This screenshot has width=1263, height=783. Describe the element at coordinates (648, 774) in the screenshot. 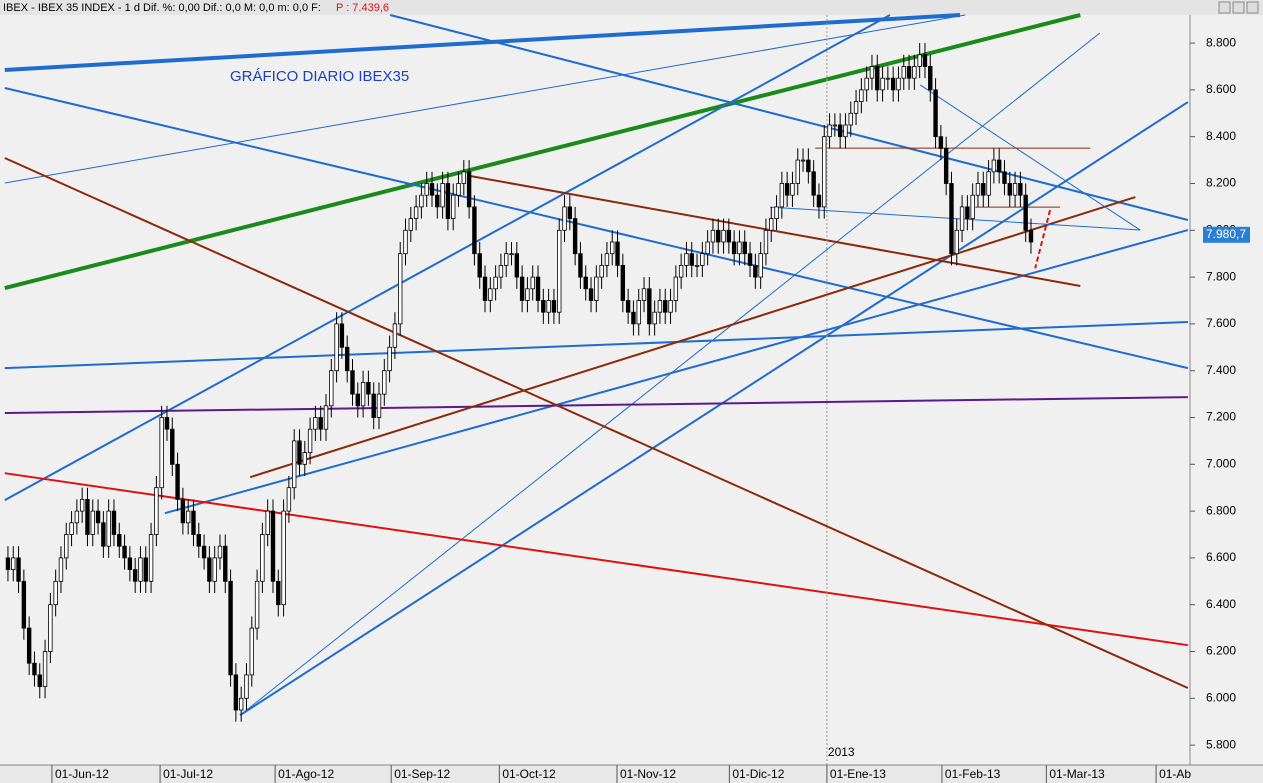

I see `x-tick-label: 01-Nov-12` at that location.